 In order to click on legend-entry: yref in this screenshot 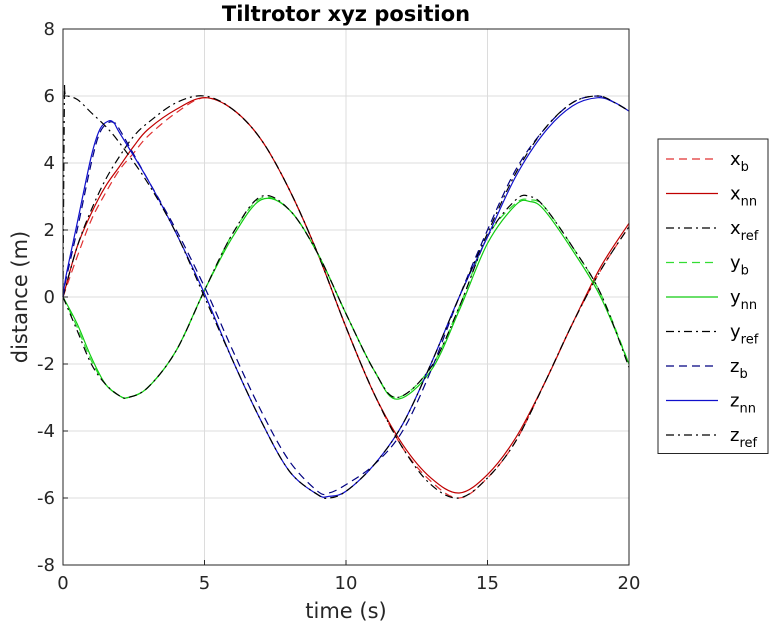, I will do `click(744, 335)`.